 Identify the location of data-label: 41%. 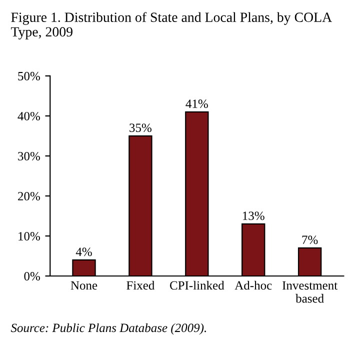
(197, 104).